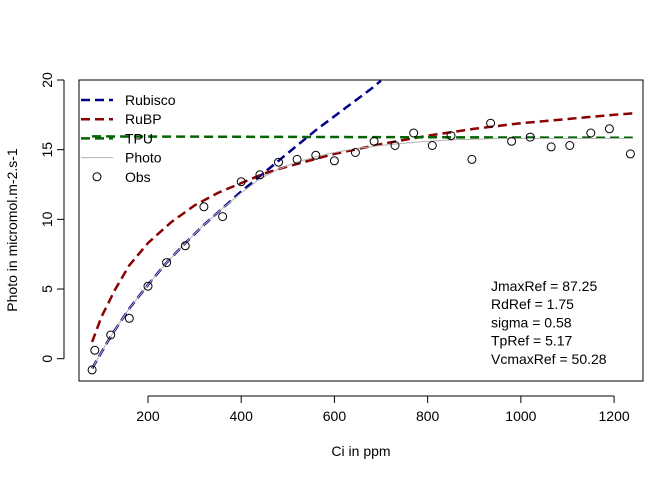  I want to click on legend-label-rubisco: Rubisco, so click(150, 100).